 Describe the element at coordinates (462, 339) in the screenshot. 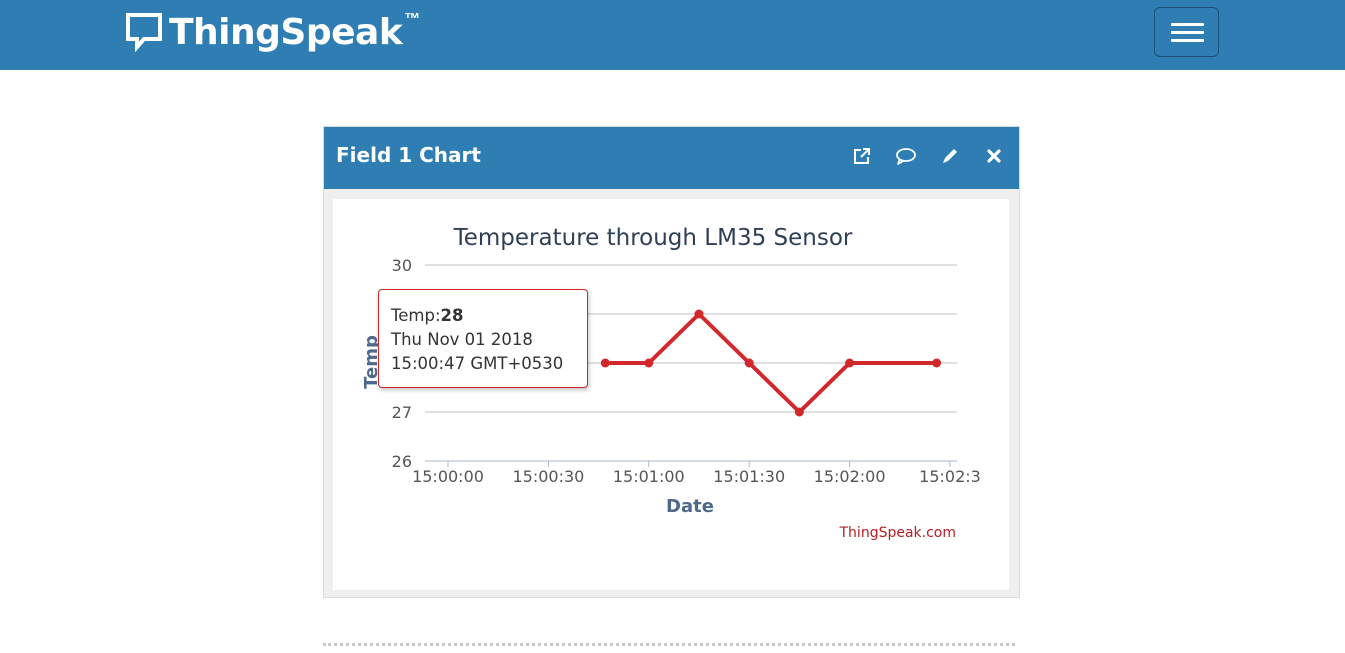

I see `tooltip-date: Thu Nov 01 2018` at that location.